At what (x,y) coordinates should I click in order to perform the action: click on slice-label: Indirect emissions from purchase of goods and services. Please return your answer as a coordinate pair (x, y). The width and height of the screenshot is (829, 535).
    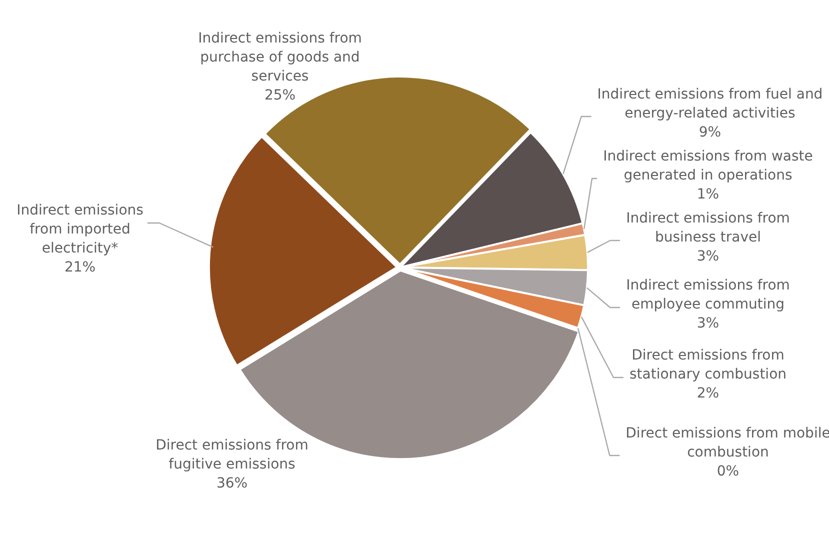
    Looking at the image, I should click on (280, 57).